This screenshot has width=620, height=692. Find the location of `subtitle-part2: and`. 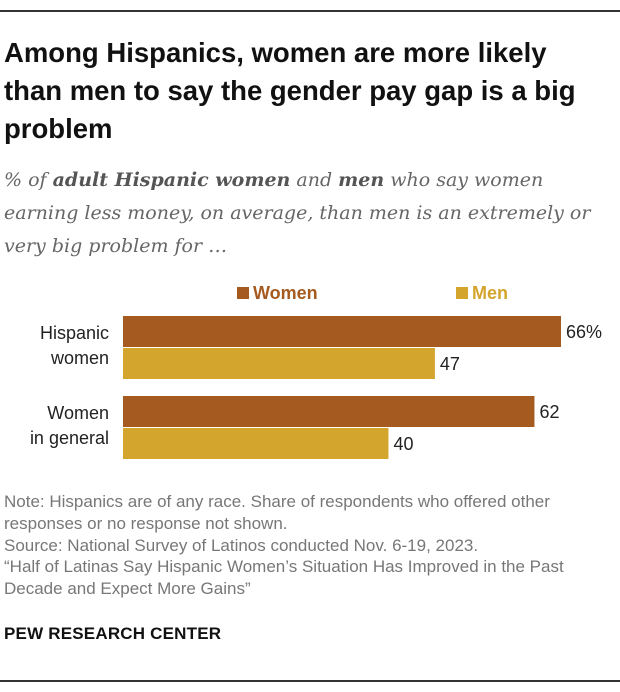

subtitle-part2: and is located at coordinates (314, 180).